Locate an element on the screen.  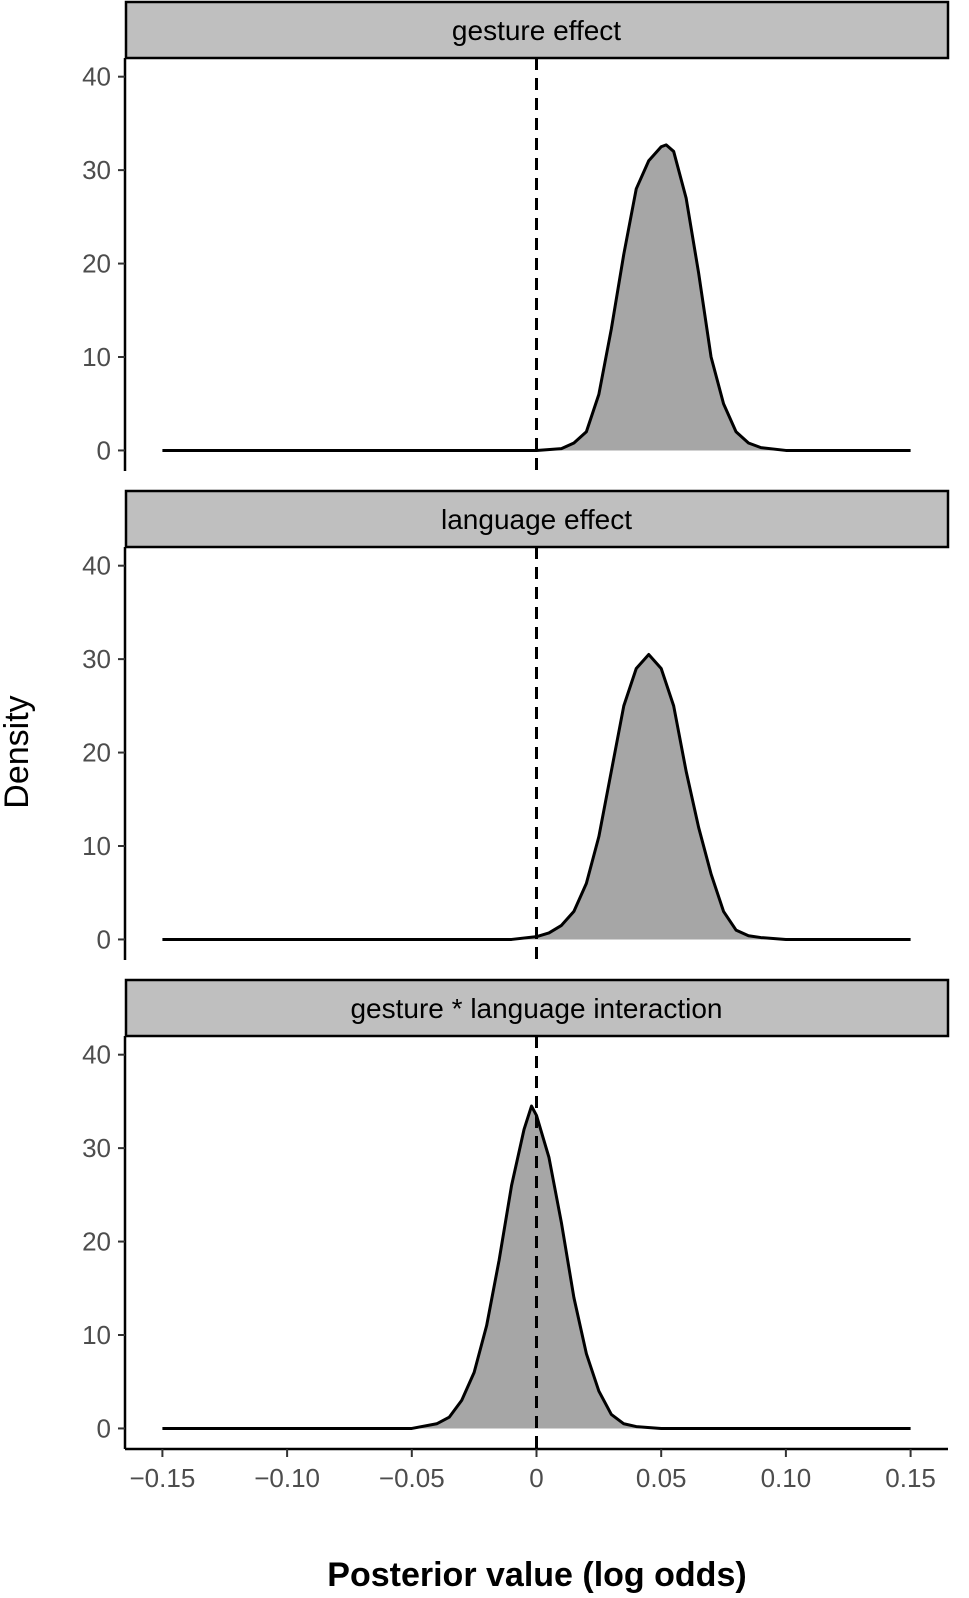
x-tick-label: 0 is located at coordinates (536, 1478).